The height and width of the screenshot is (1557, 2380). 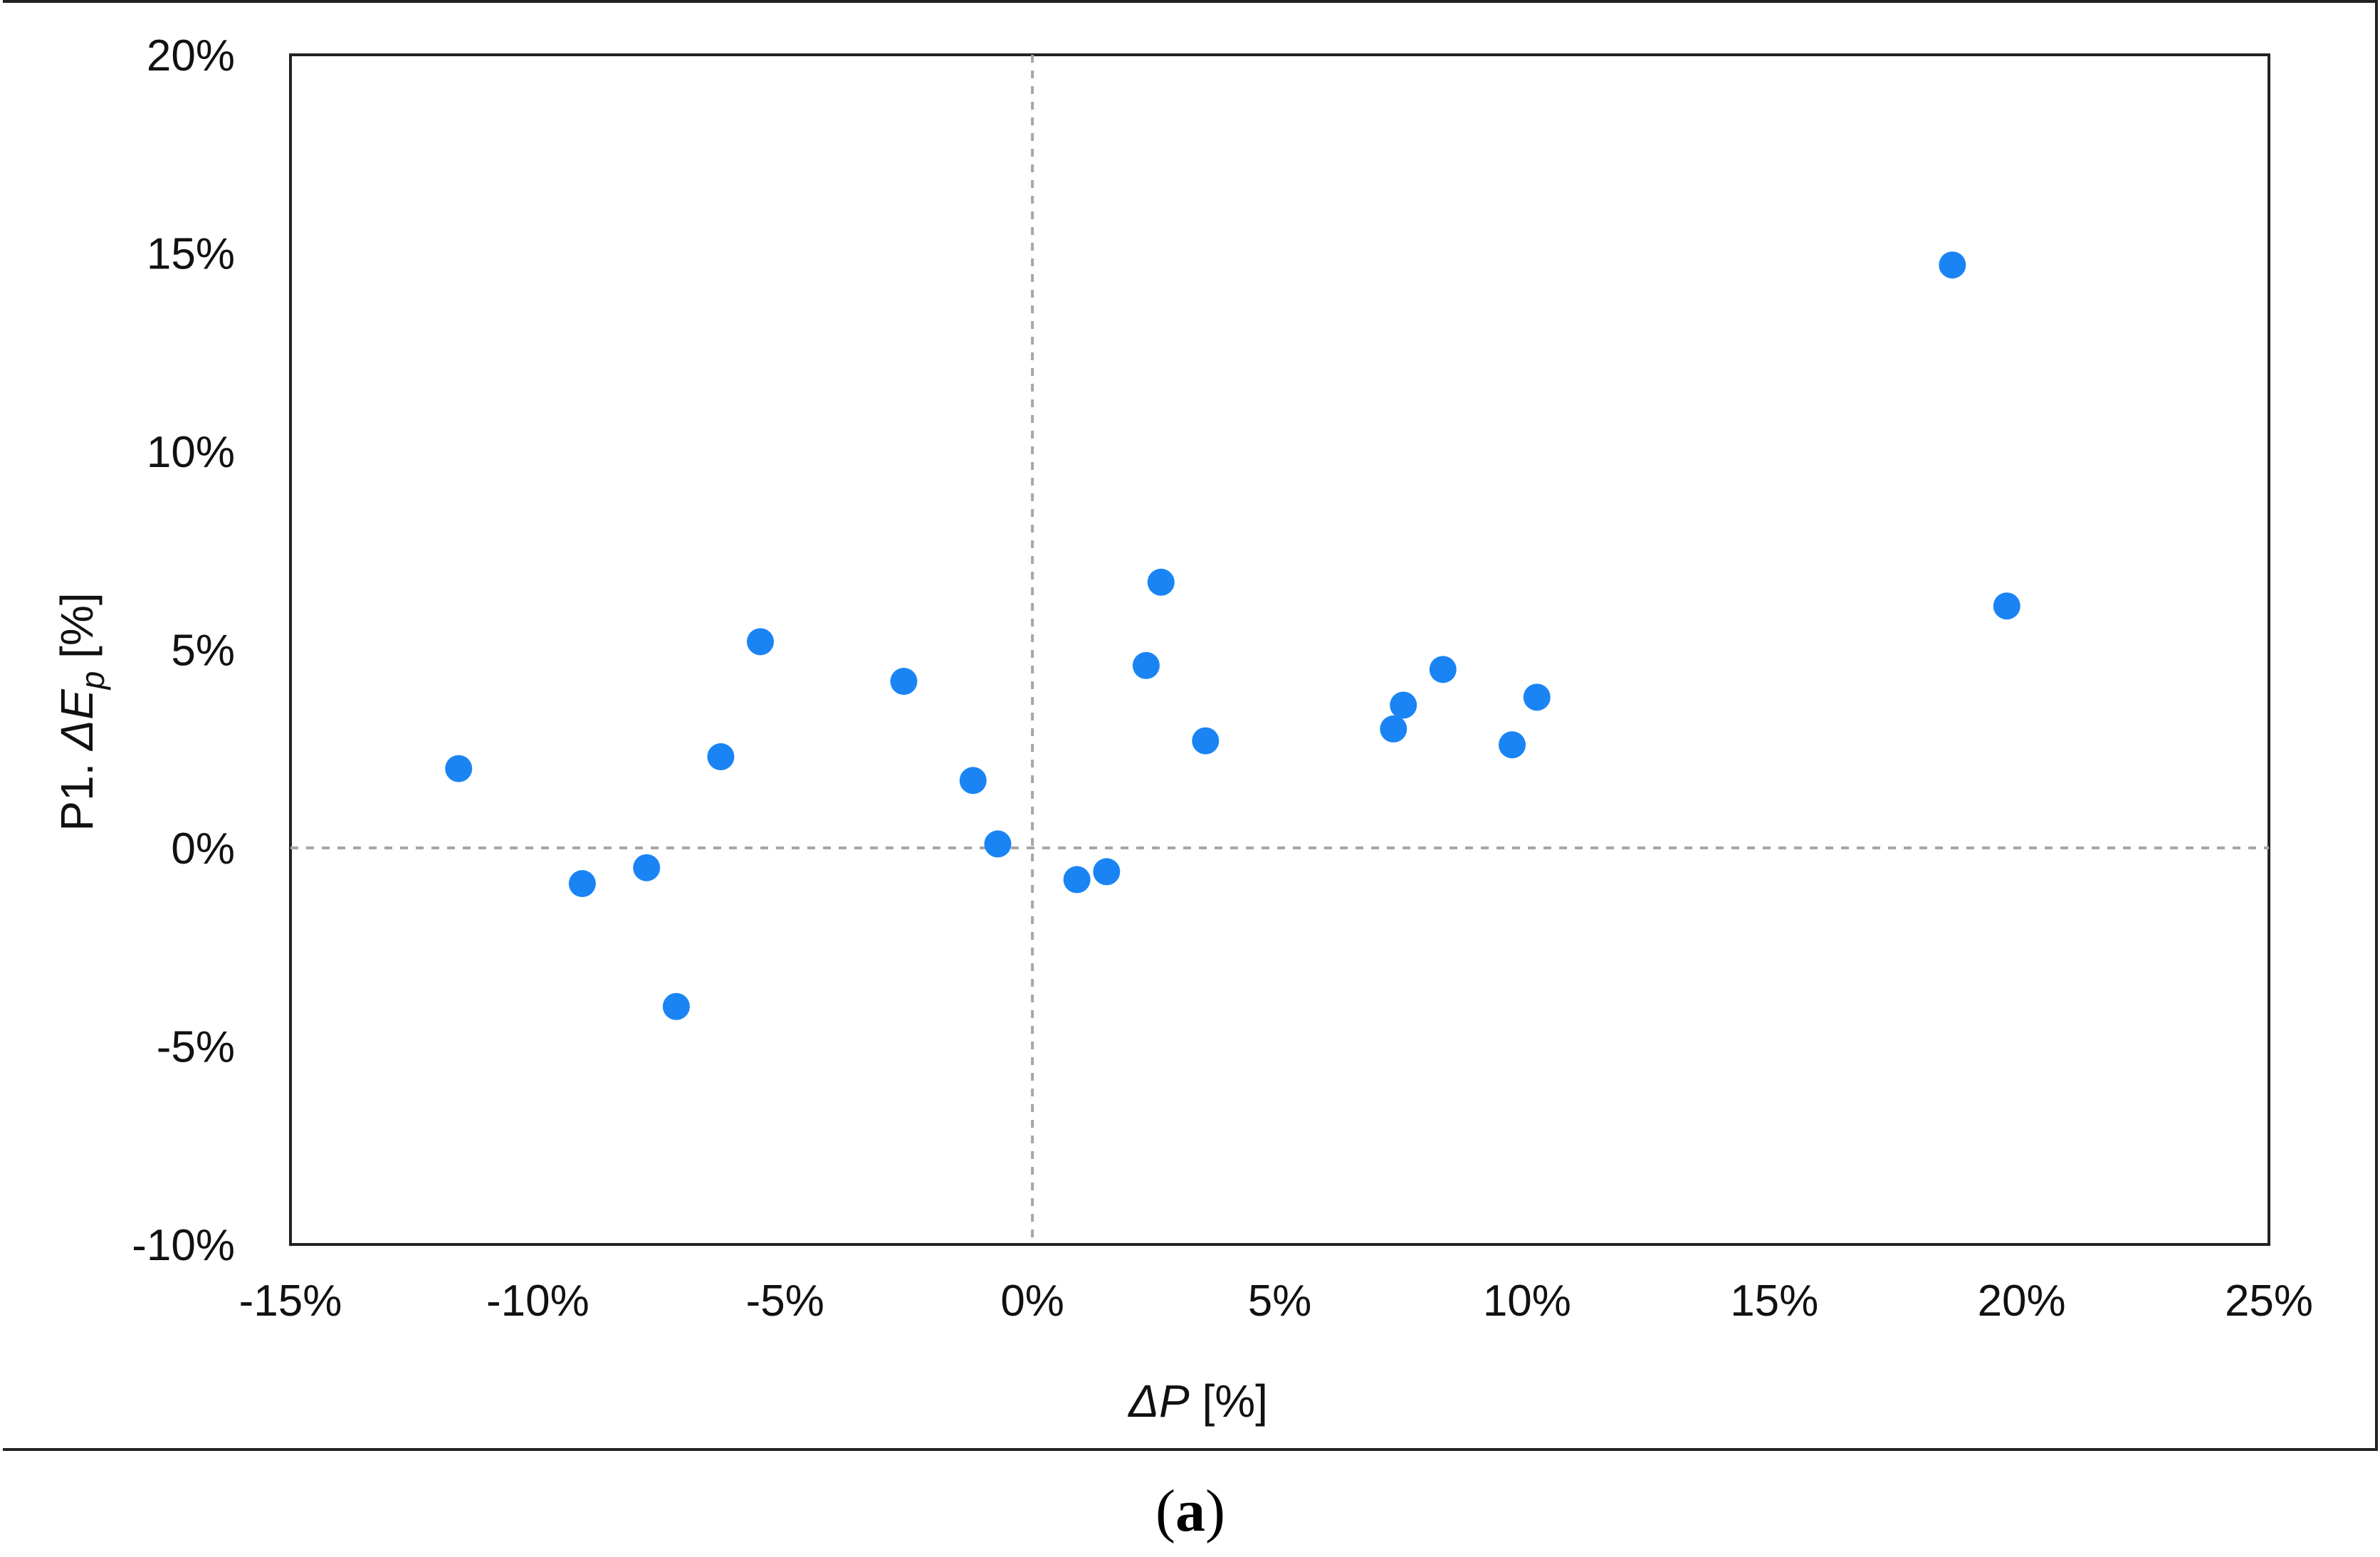 I want to click on y-tick-label: -10%, so click(x=183, y=1245).